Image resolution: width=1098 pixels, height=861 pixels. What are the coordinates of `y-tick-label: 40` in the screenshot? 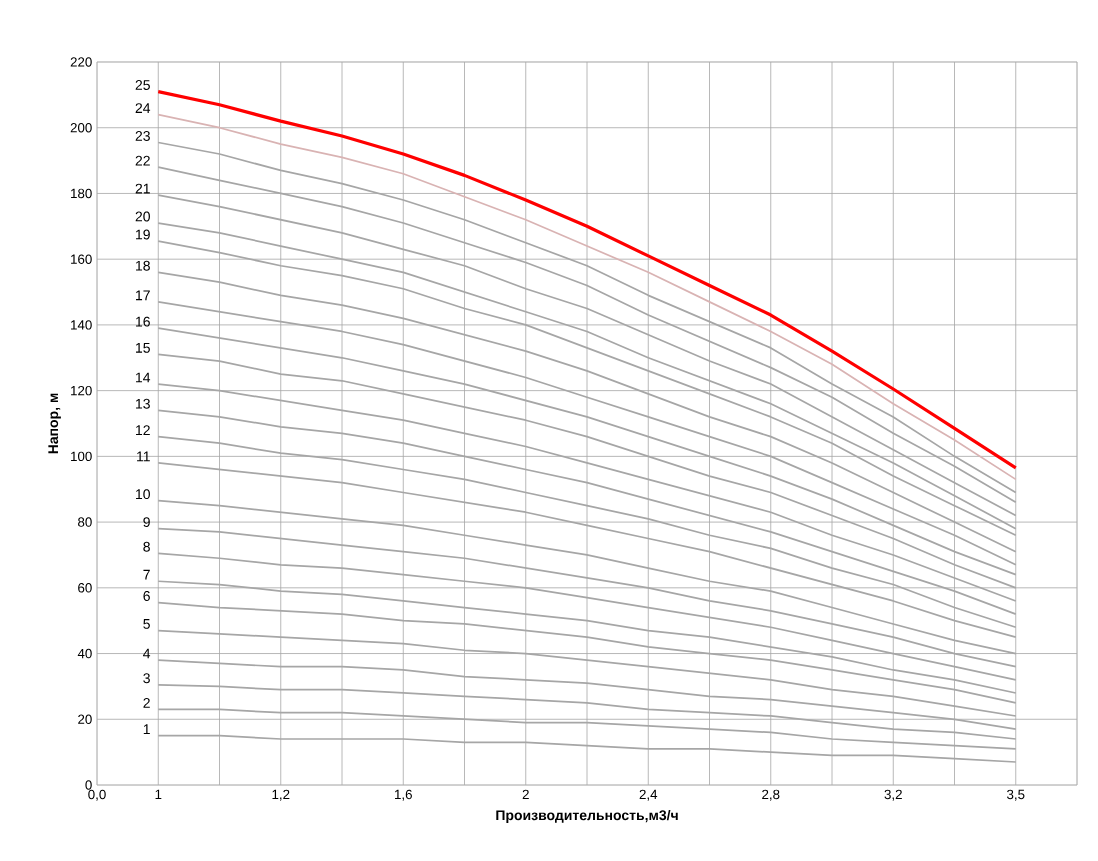 It's located at (84, 653).